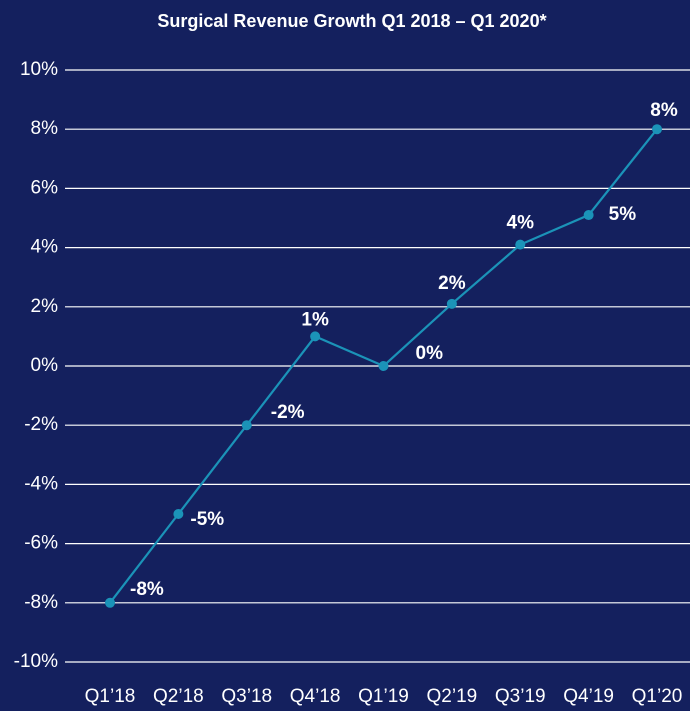 The height and width of the screenshot is (711, 690). I want to click on data-label: 1%, so click(315, 319).